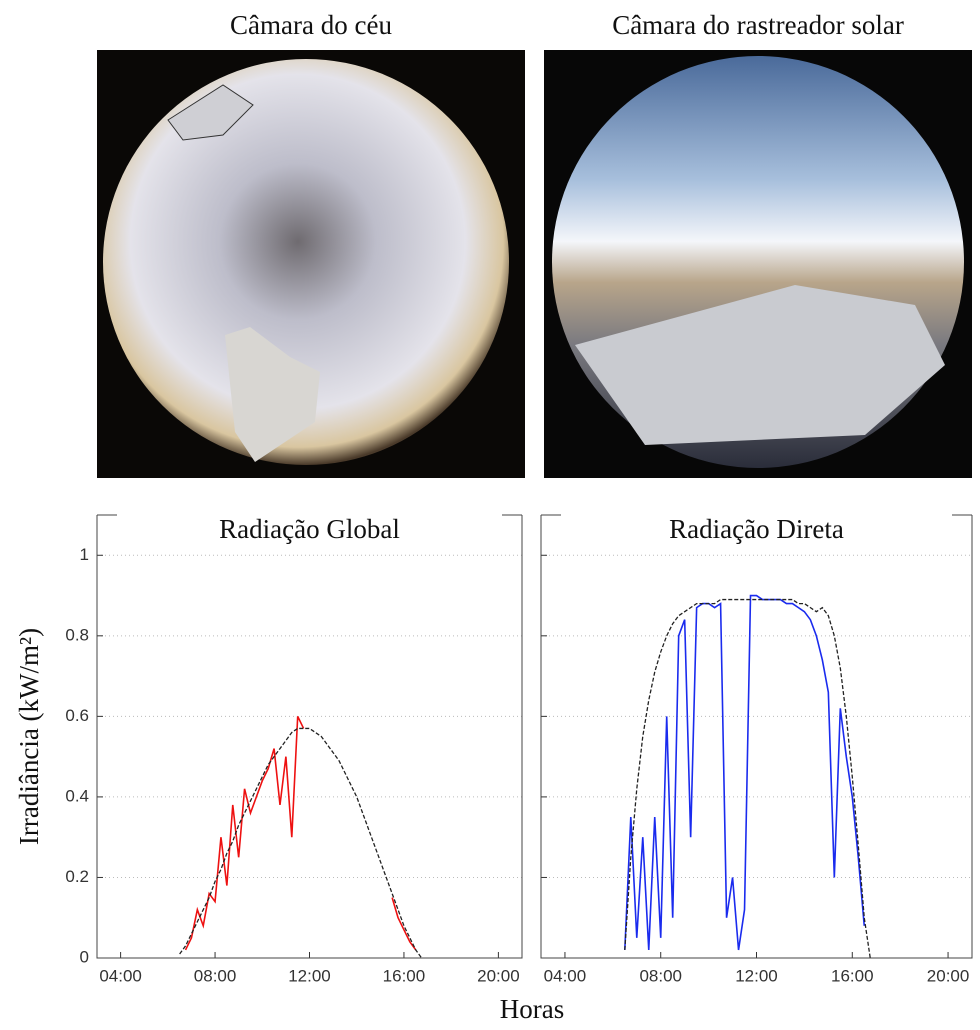 The width and height of the screenshot is (980, 1030). I want to click on y-tick-label: 1, so click(84, 554).